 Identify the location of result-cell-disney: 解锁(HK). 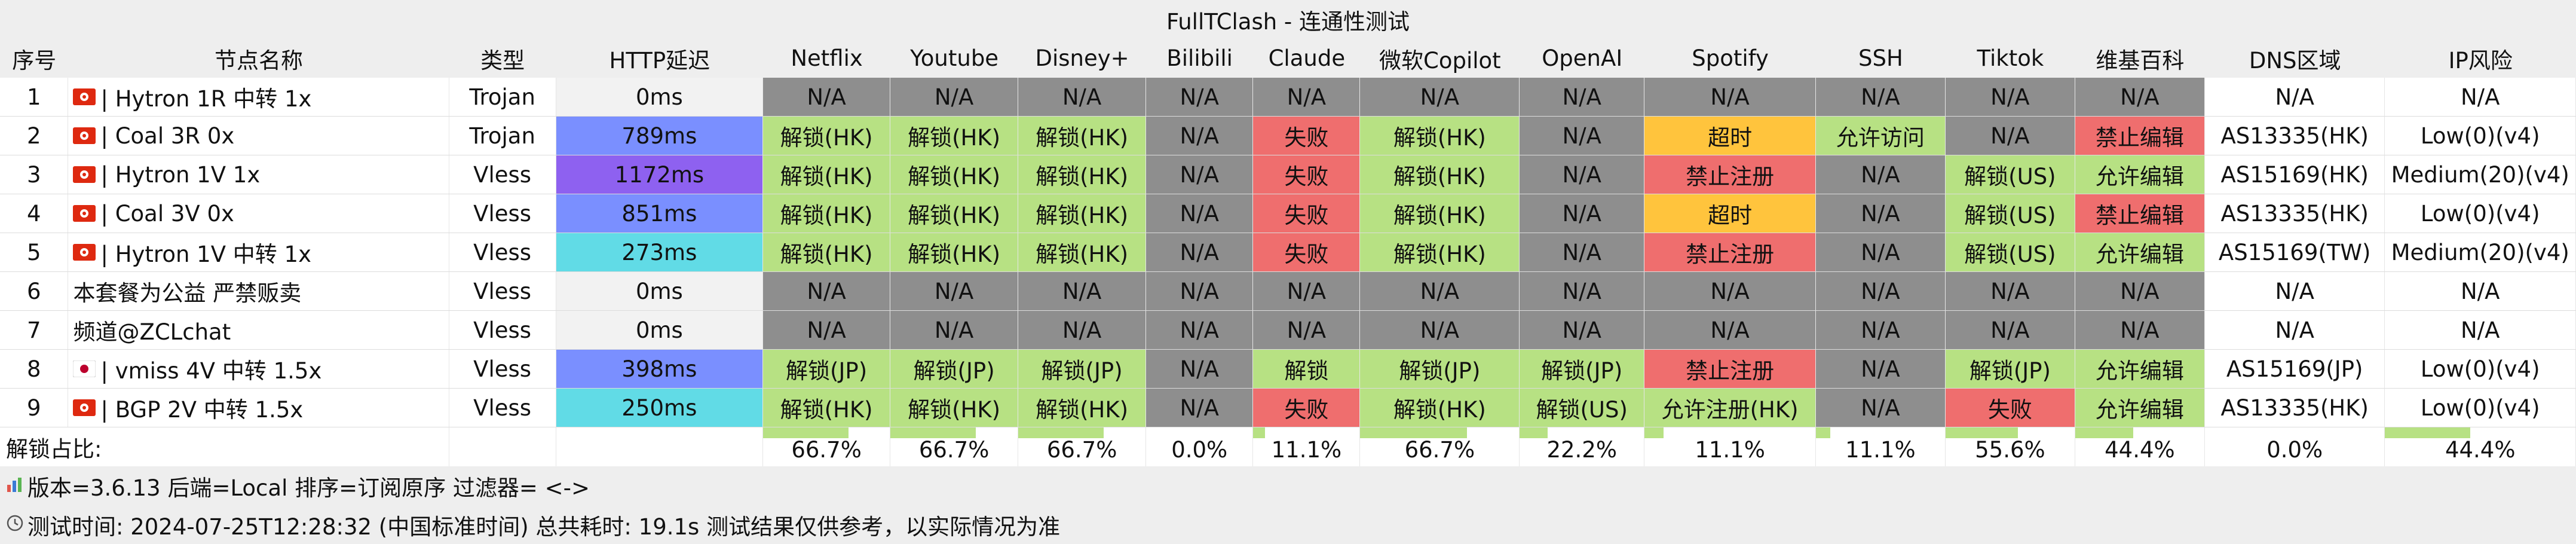
(1082, 174).